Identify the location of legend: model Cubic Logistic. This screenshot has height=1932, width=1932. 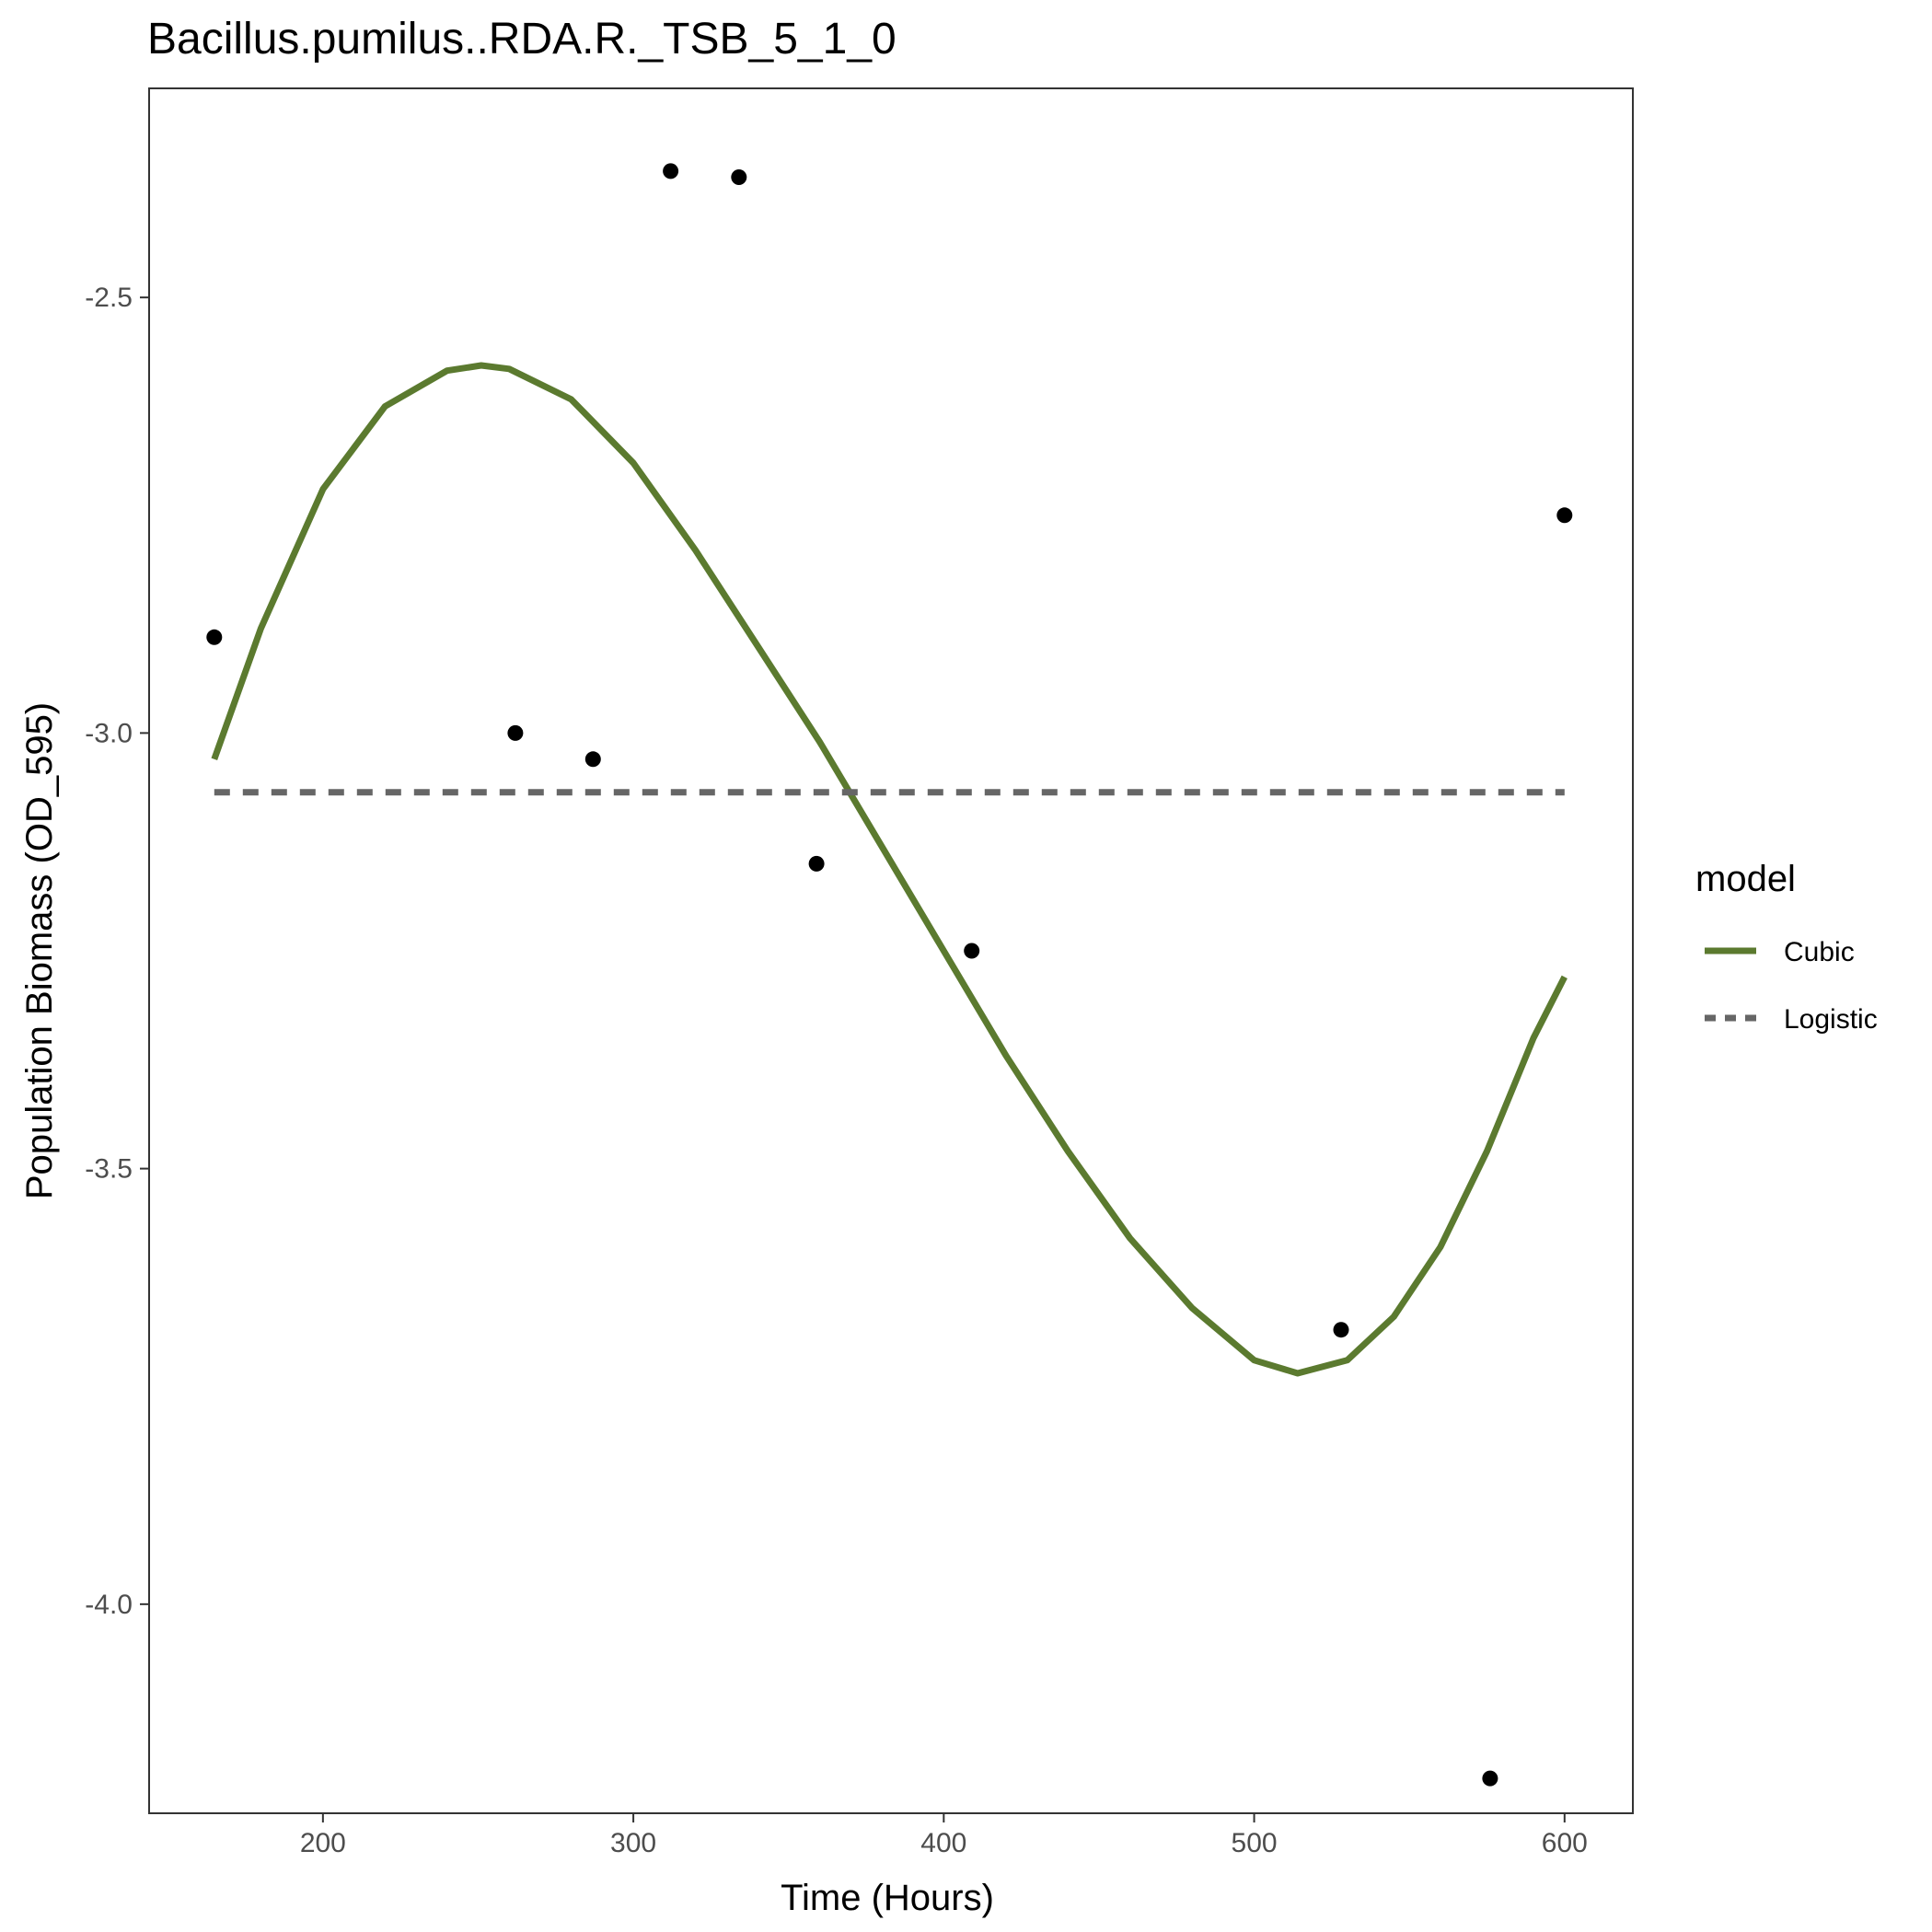
(1787, 947).